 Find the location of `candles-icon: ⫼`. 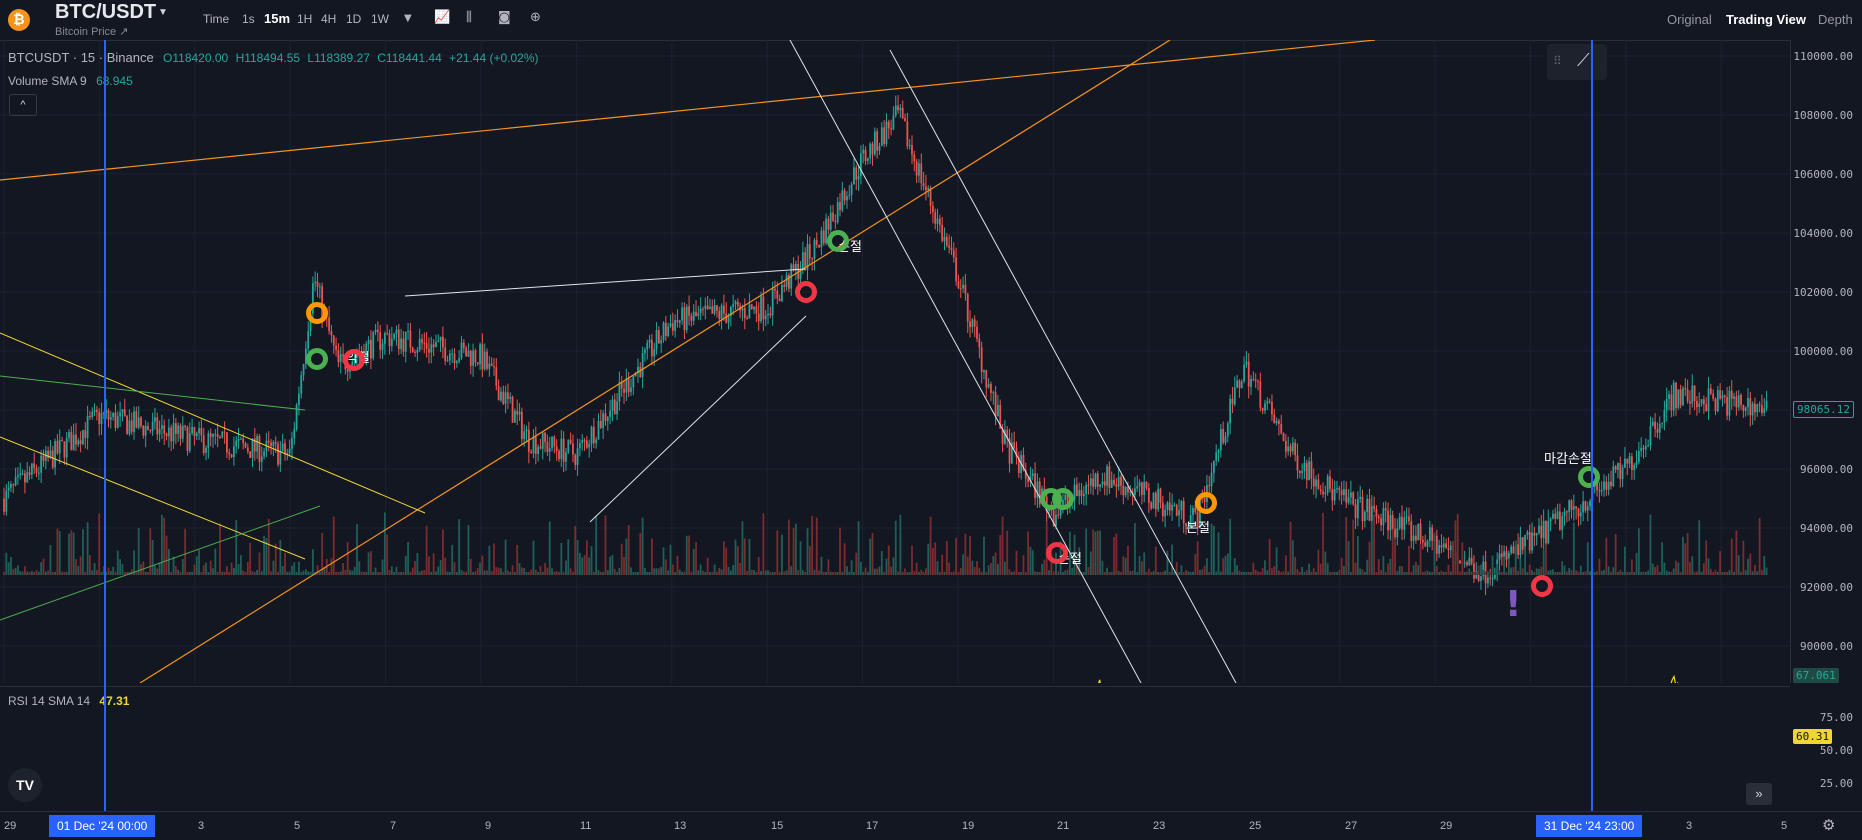

candles-icon: ⫼ is located at coordinates (469, 17).